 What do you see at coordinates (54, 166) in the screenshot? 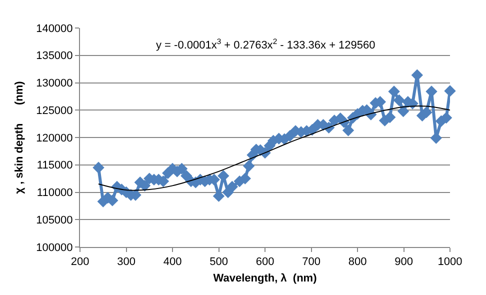
I see `y-tick-label: 115000` at bounding box center [54, 166].